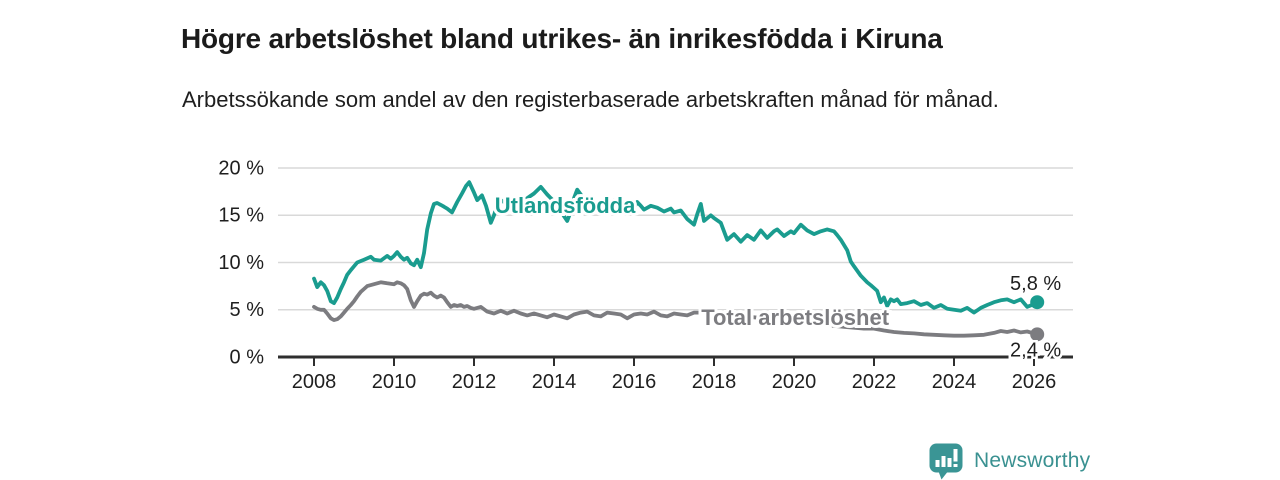  I want to click on y-tick-label: 20 %, so click(241, 168).